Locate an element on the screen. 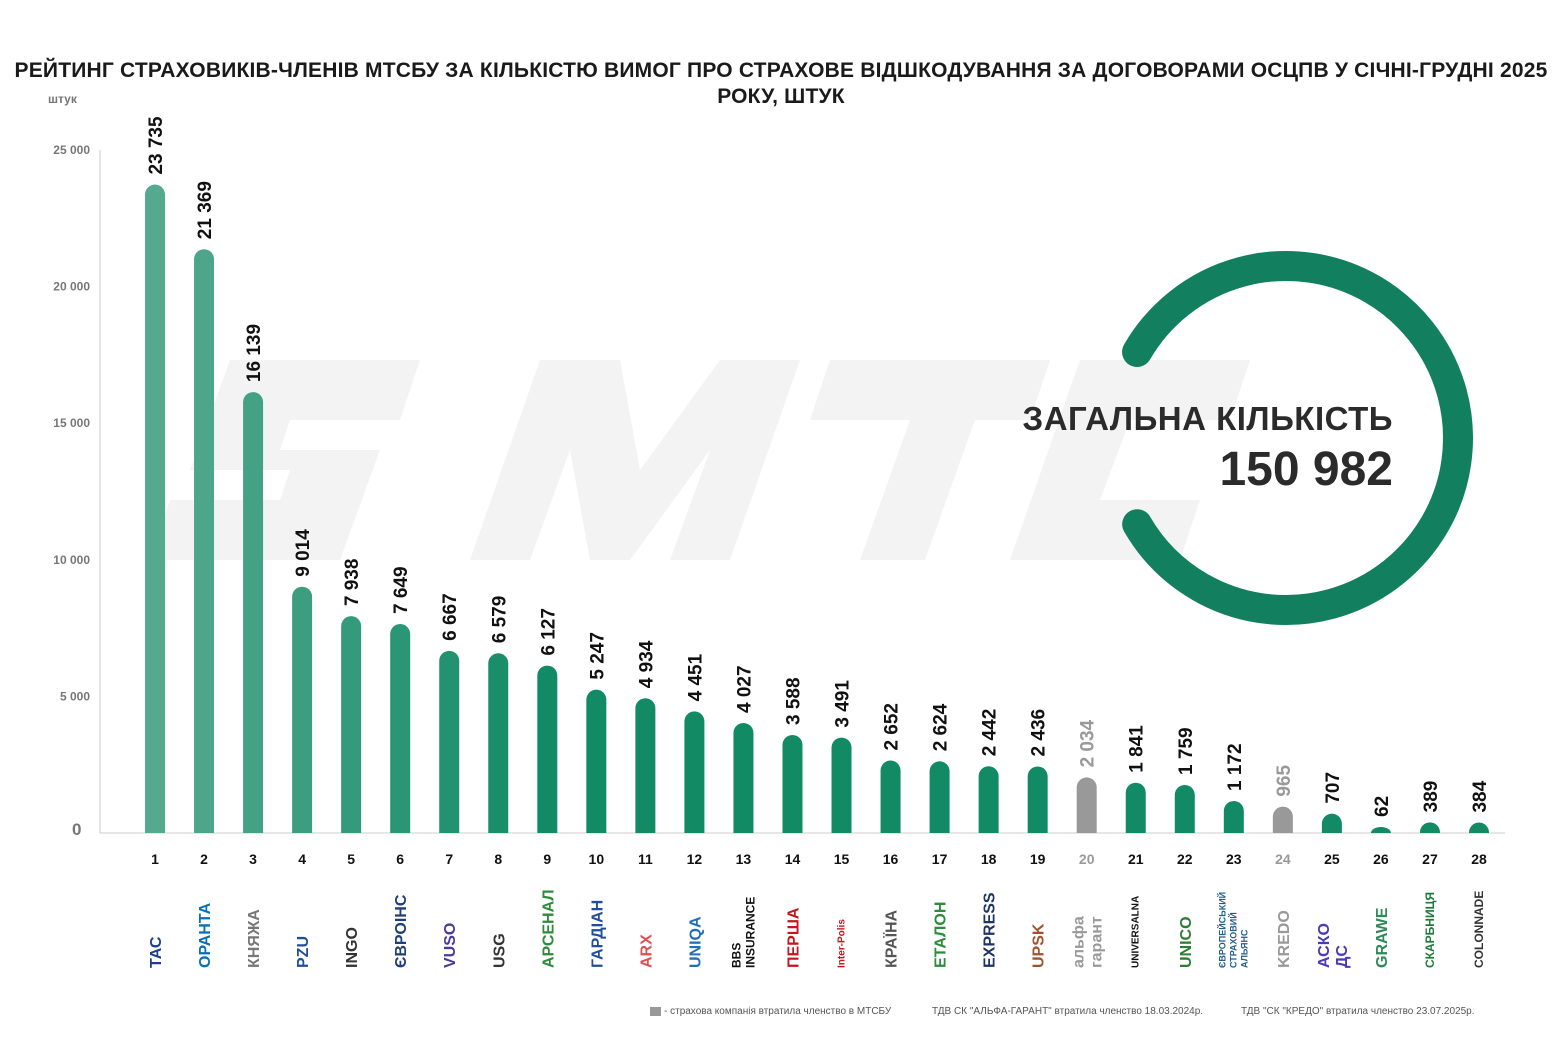 This screenshot has height=1053, width=1562. company-logo-text: АРСЕНАЛ is located at coordinates (548, 928).